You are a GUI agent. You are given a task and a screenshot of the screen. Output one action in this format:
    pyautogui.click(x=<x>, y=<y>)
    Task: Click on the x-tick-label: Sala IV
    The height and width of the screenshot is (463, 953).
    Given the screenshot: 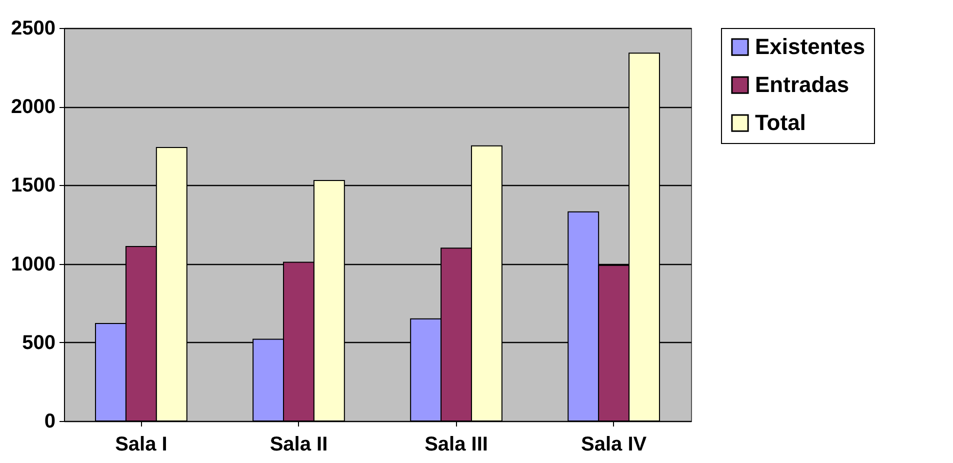 What is the action you would take?
    pyautogui.click(x=614, y=445)
    